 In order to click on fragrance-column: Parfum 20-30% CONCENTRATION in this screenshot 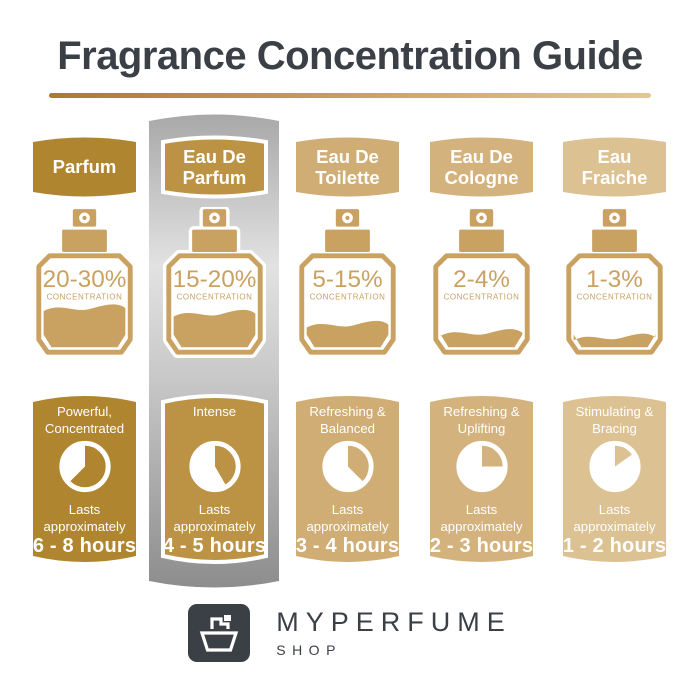, I will do `click(84, 351)`.